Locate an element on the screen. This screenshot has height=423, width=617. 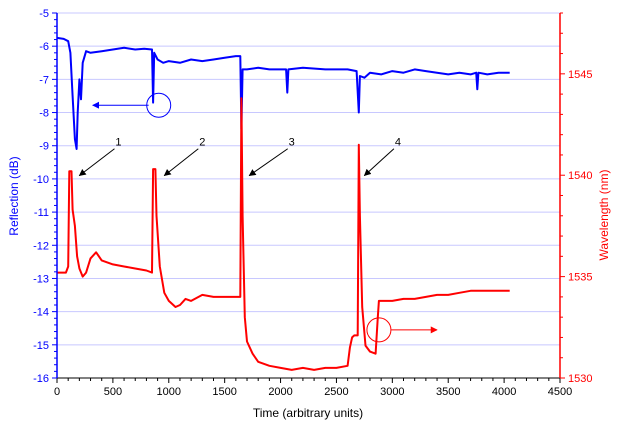
left-tick-label: -5 is located at coordinates (44, 14).